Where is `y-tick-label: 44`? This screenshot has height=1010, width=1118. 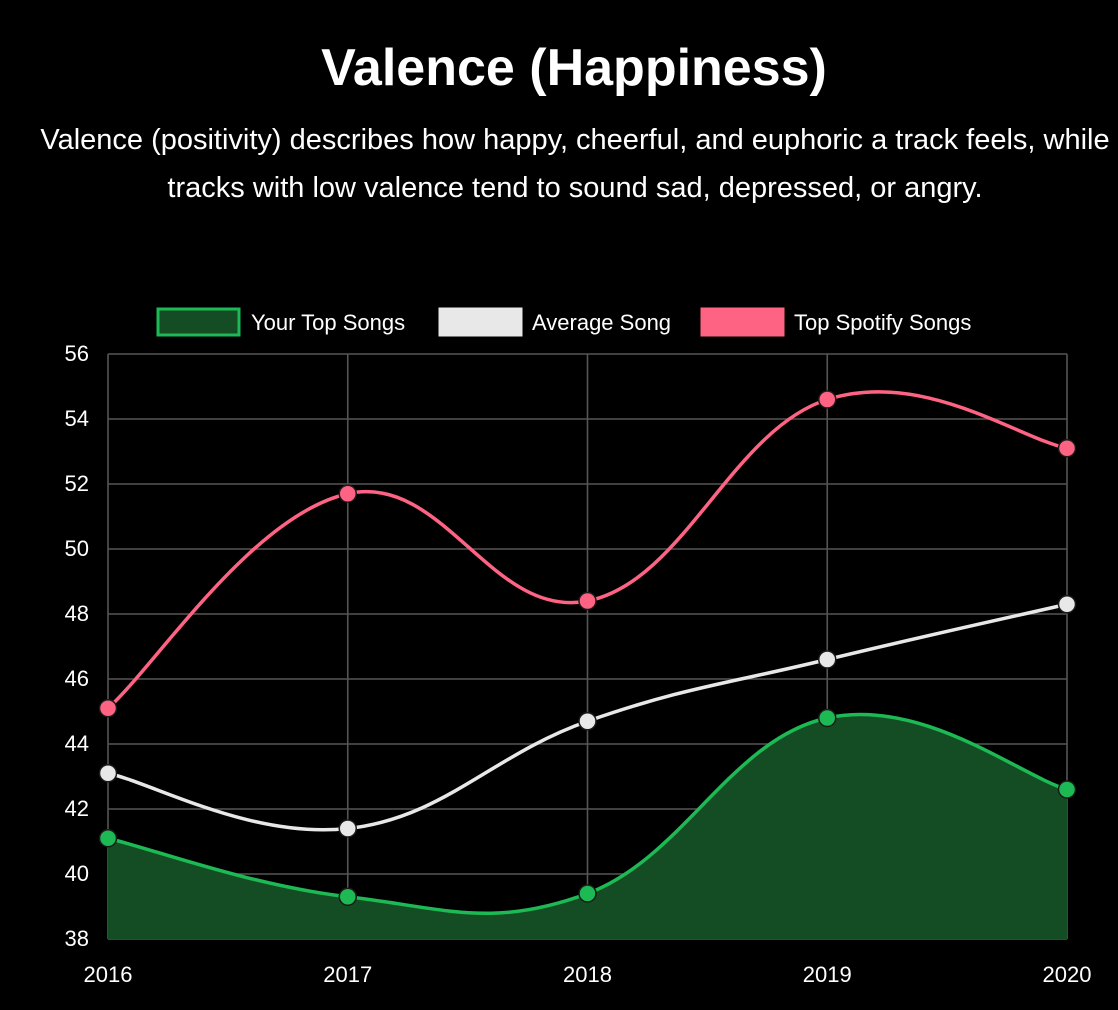
y-tick-label: 44 is located at coordinates (77, 743).